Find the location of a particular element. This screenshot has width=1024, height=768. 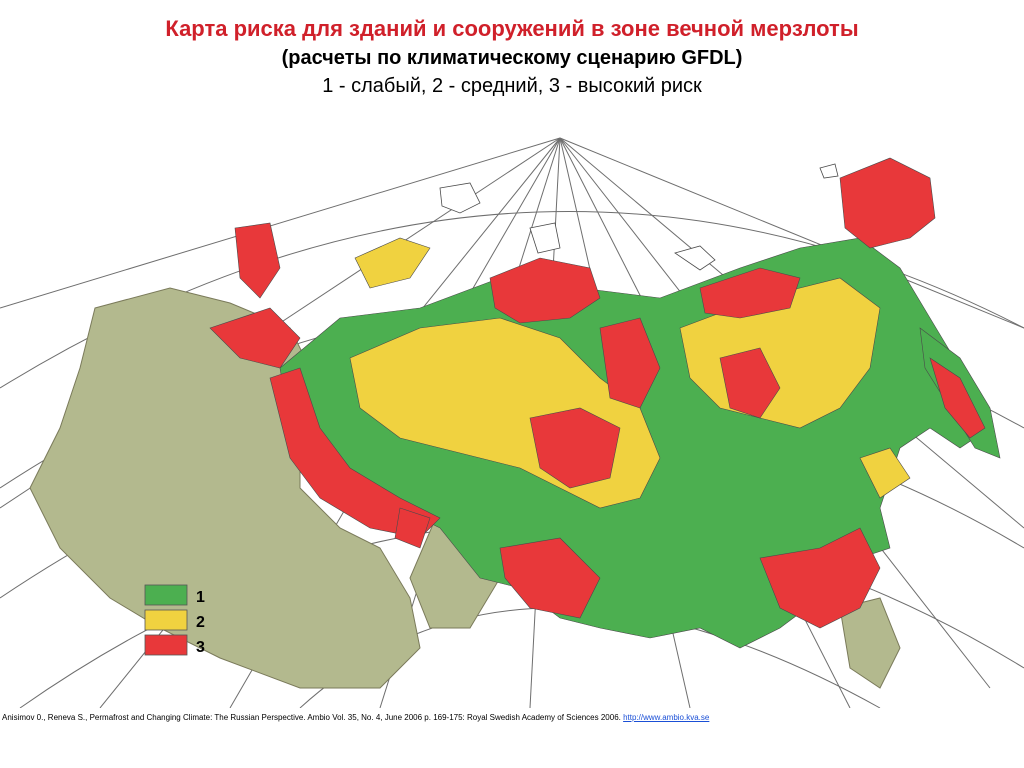

high-zone-urals-south is located at coordinates (355, 453).